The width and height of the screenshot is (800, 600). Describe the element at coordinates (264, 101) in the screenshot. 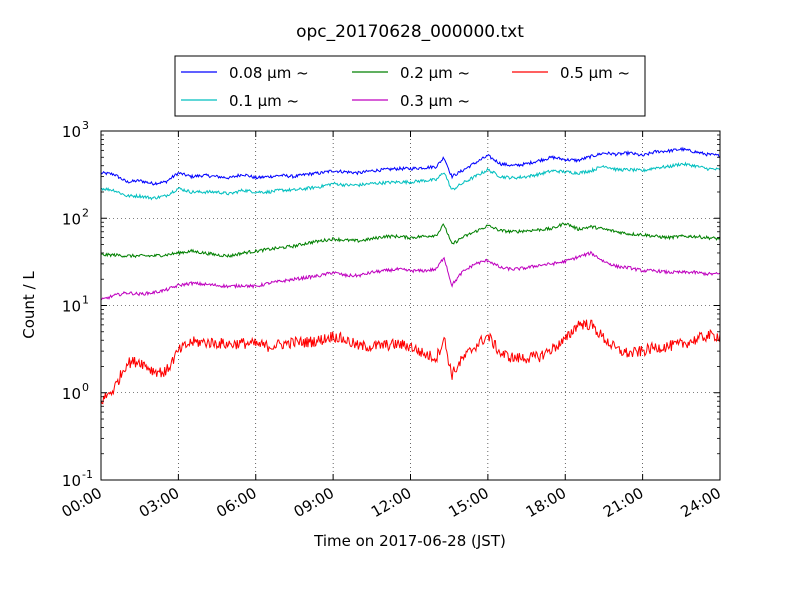

I see `legend-label: 0.1 μm ~` at that location.